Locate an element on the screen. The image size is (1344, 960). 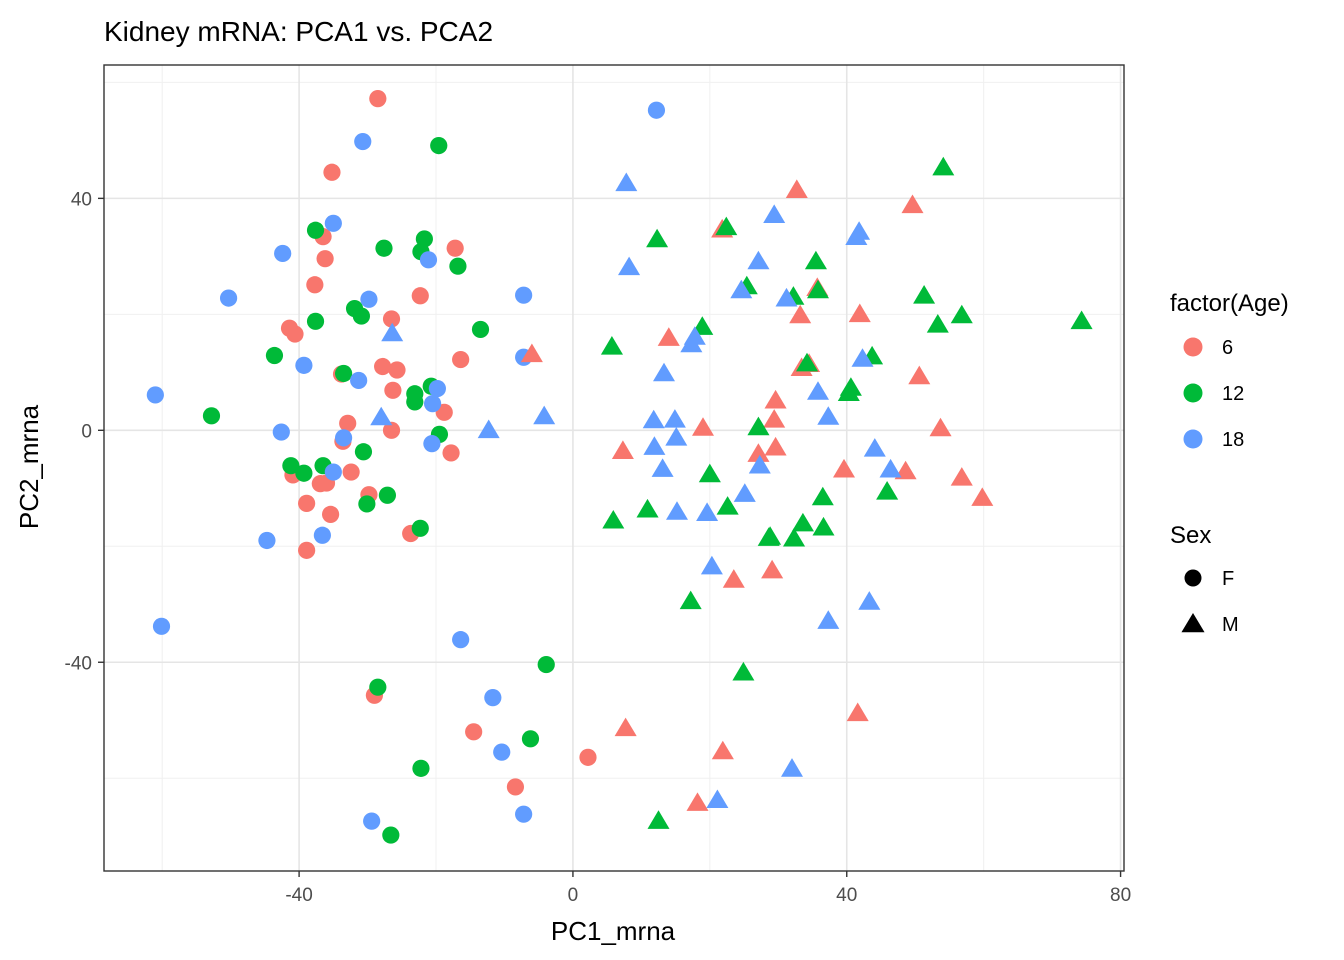
x-tick-label: -40 is located at coordinates (298, 895).